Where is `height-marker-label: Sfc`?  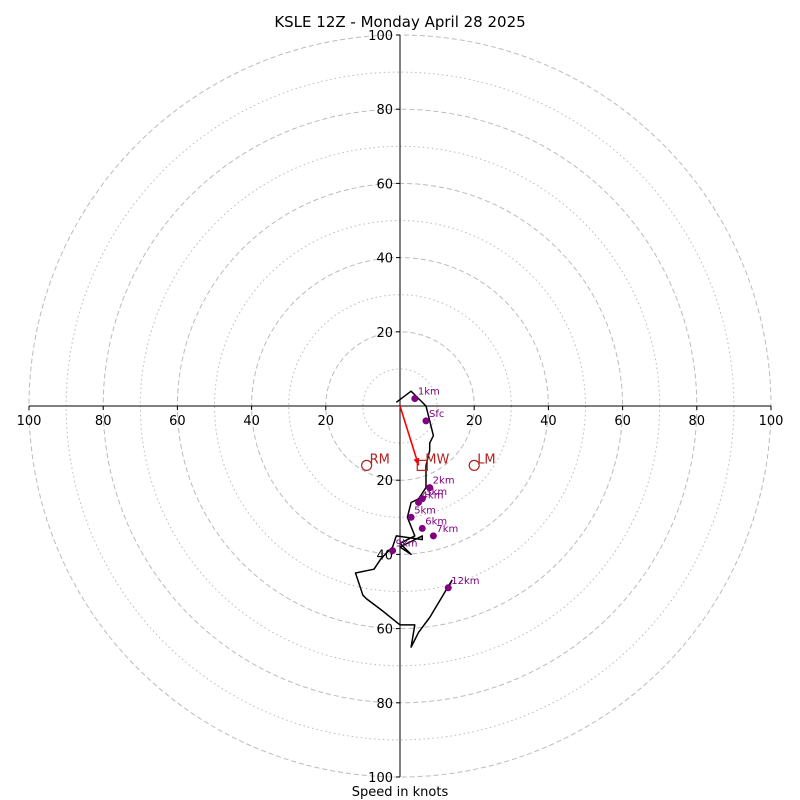
height-marker-label: Sfc is located at coordinates (436, 414).